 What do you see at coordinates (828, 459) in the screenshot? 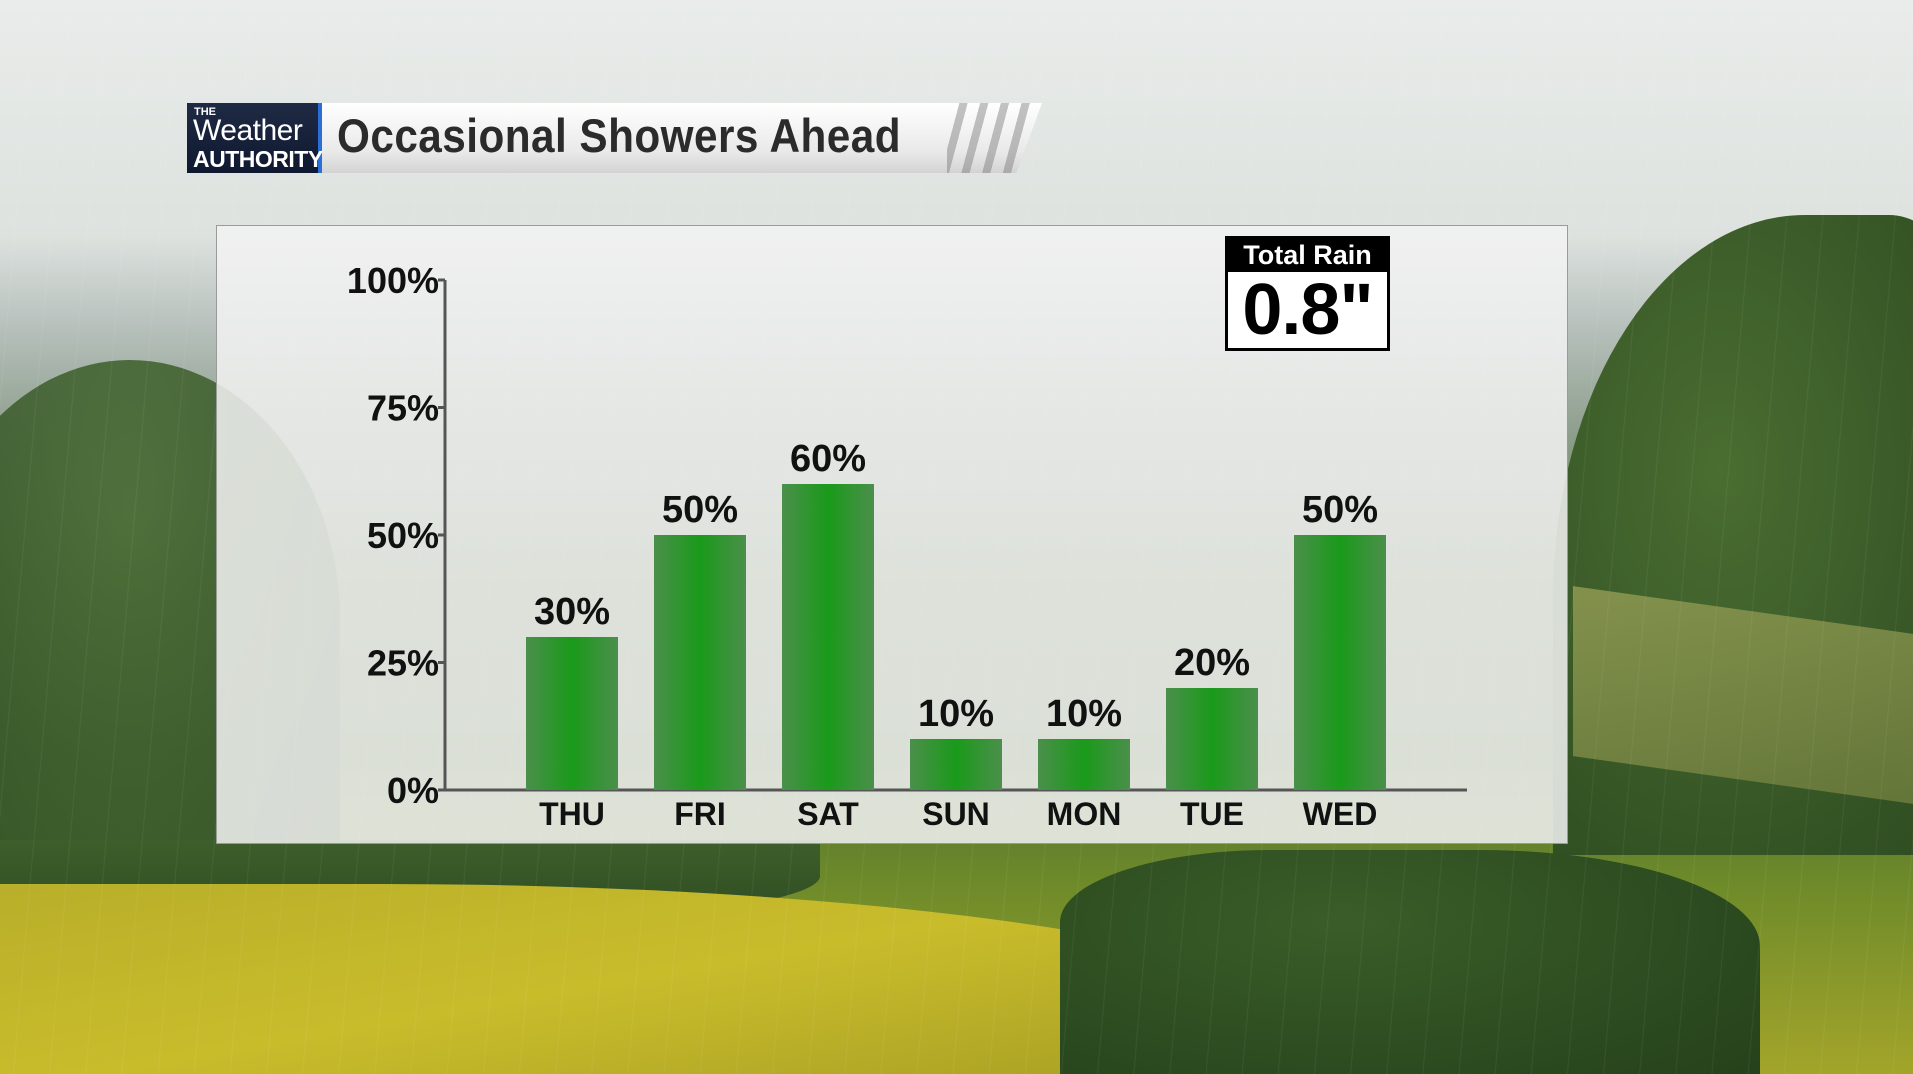
I see `bar-value-label: 60%` at bounding box center [828, 459].